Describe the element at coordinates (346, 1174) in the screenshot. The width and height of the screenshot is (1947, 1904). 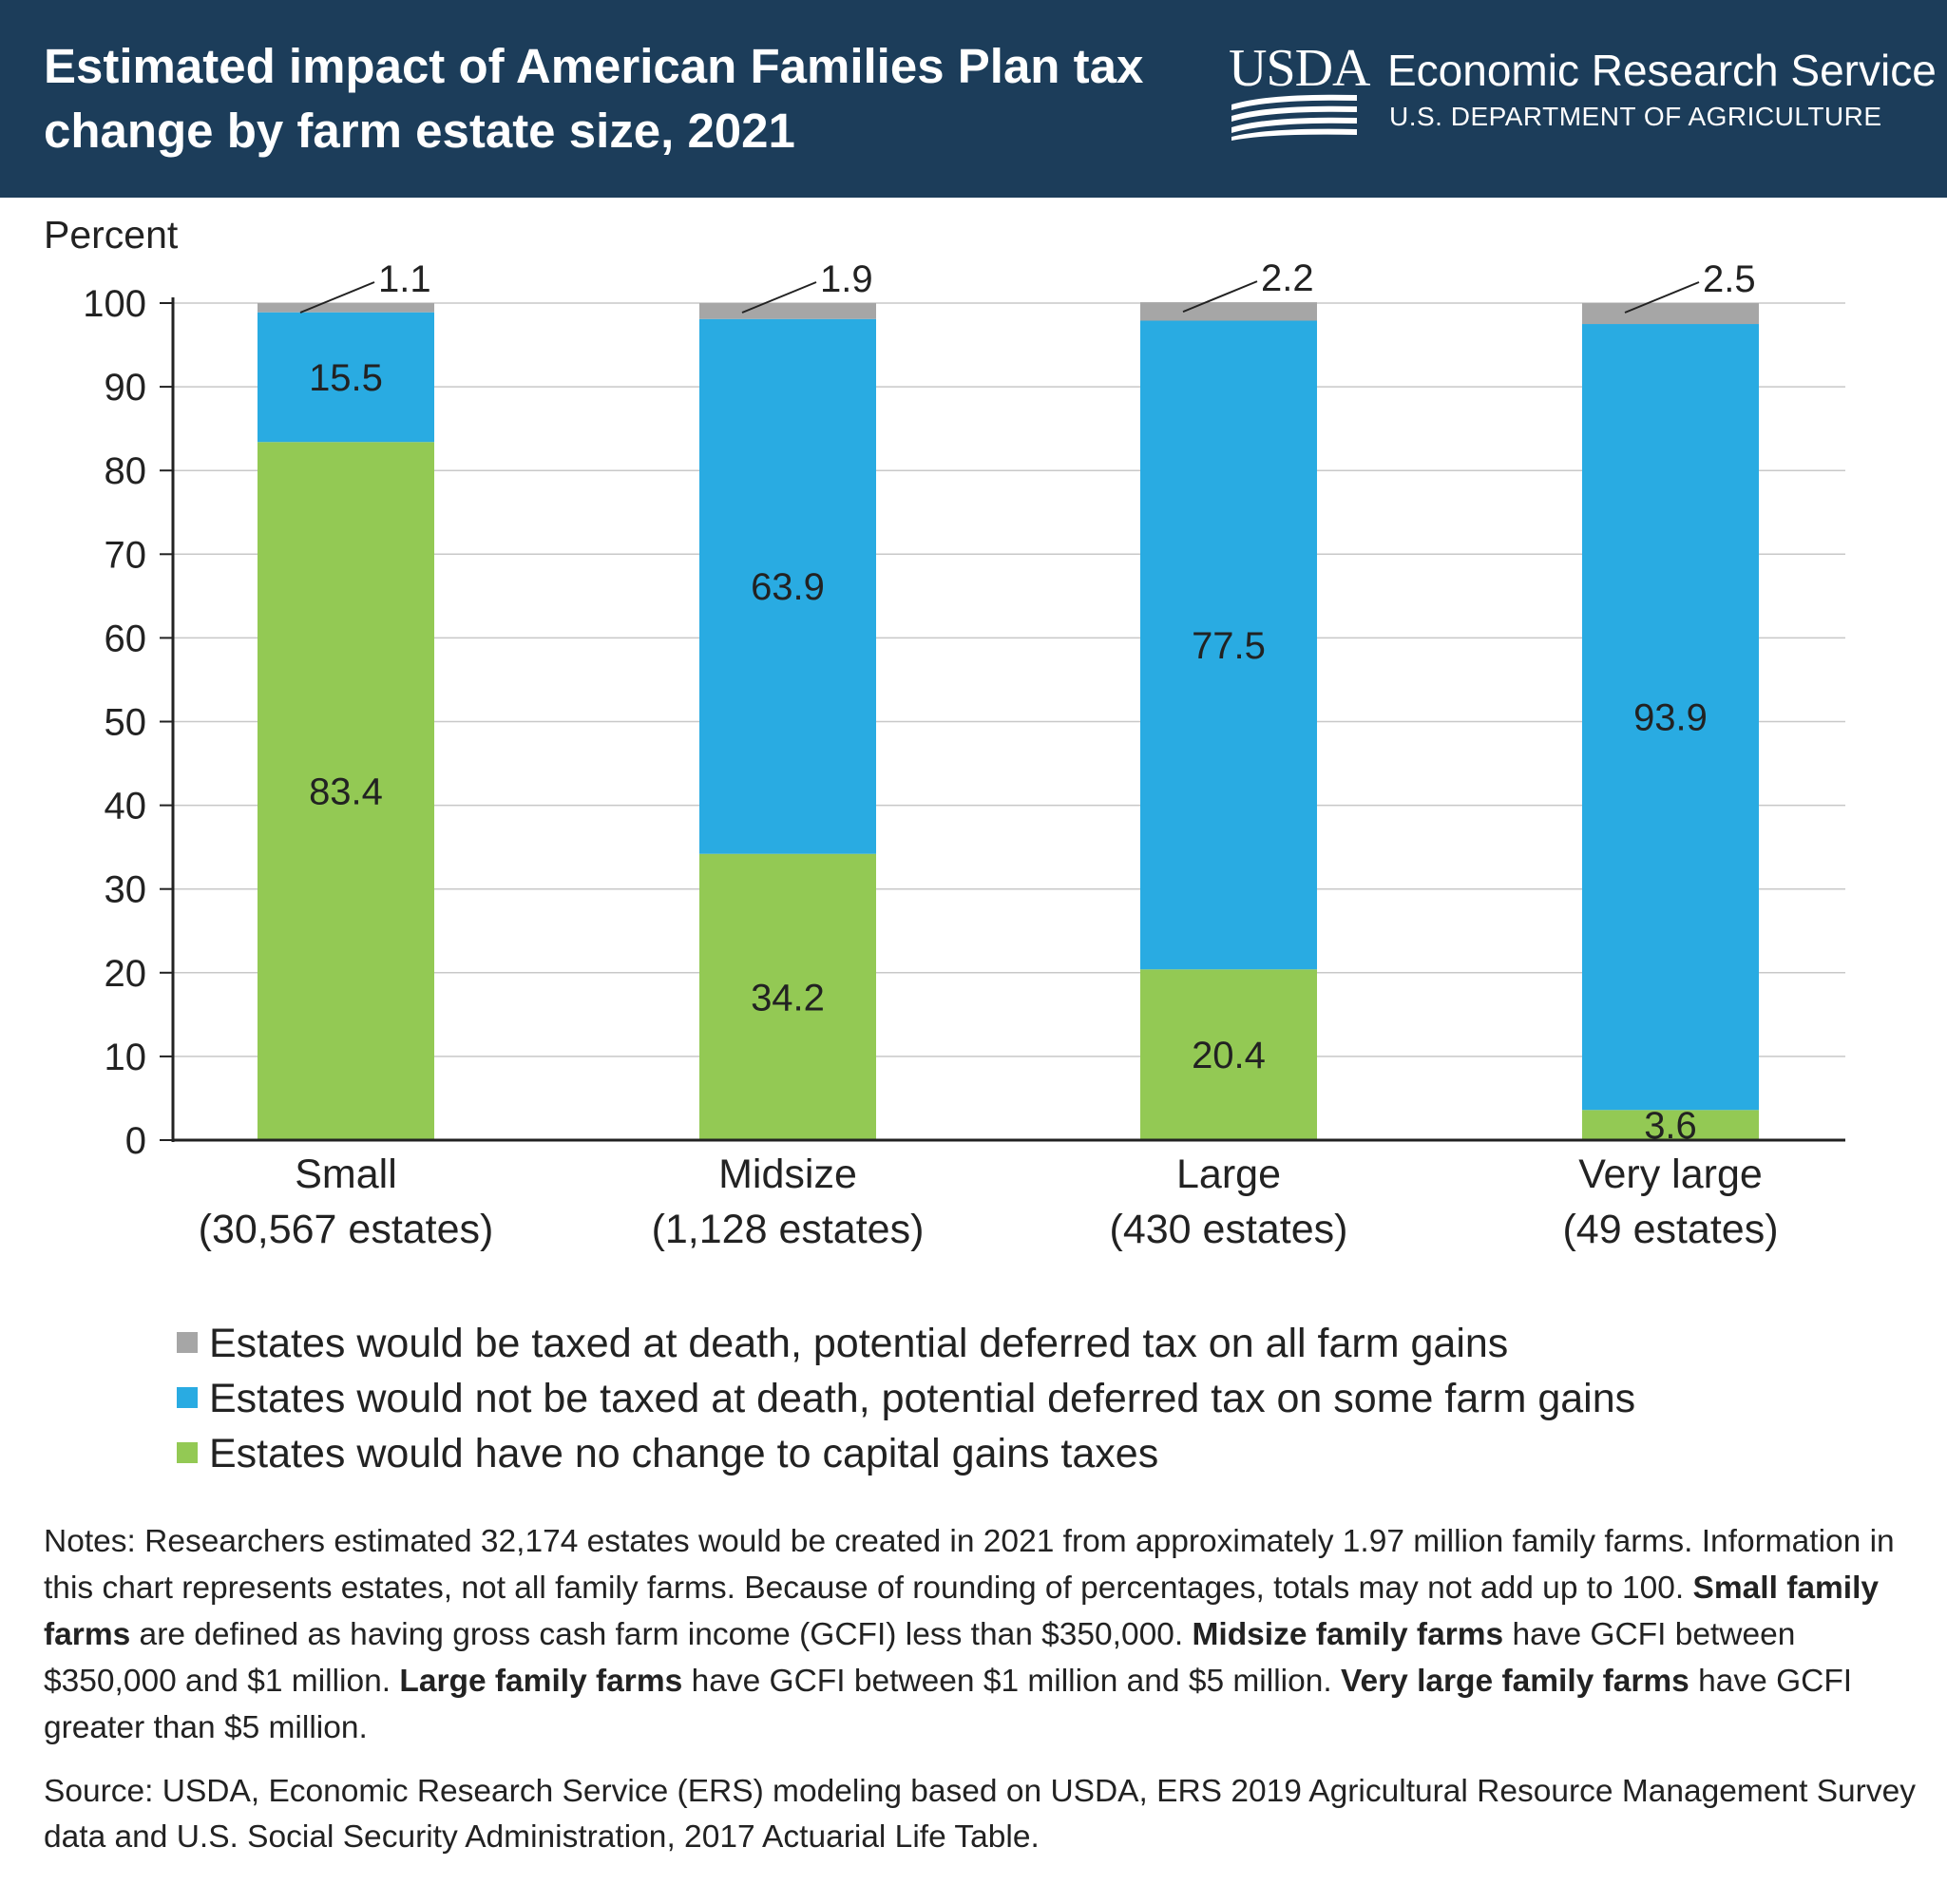
I see `x-tick-label: Small` at that location.